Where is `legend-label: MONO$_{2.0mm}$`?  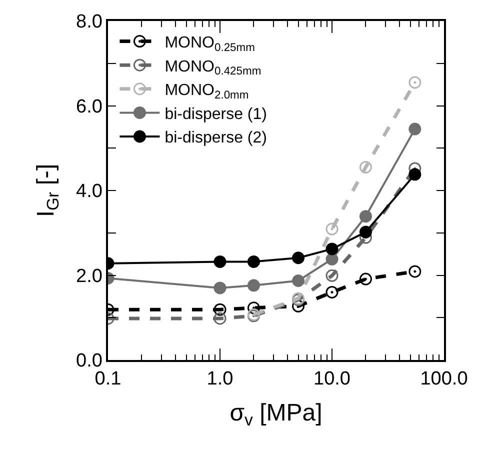 legend-label: MONO$_{2.0mm}$ is located at coordinates (206, 92).